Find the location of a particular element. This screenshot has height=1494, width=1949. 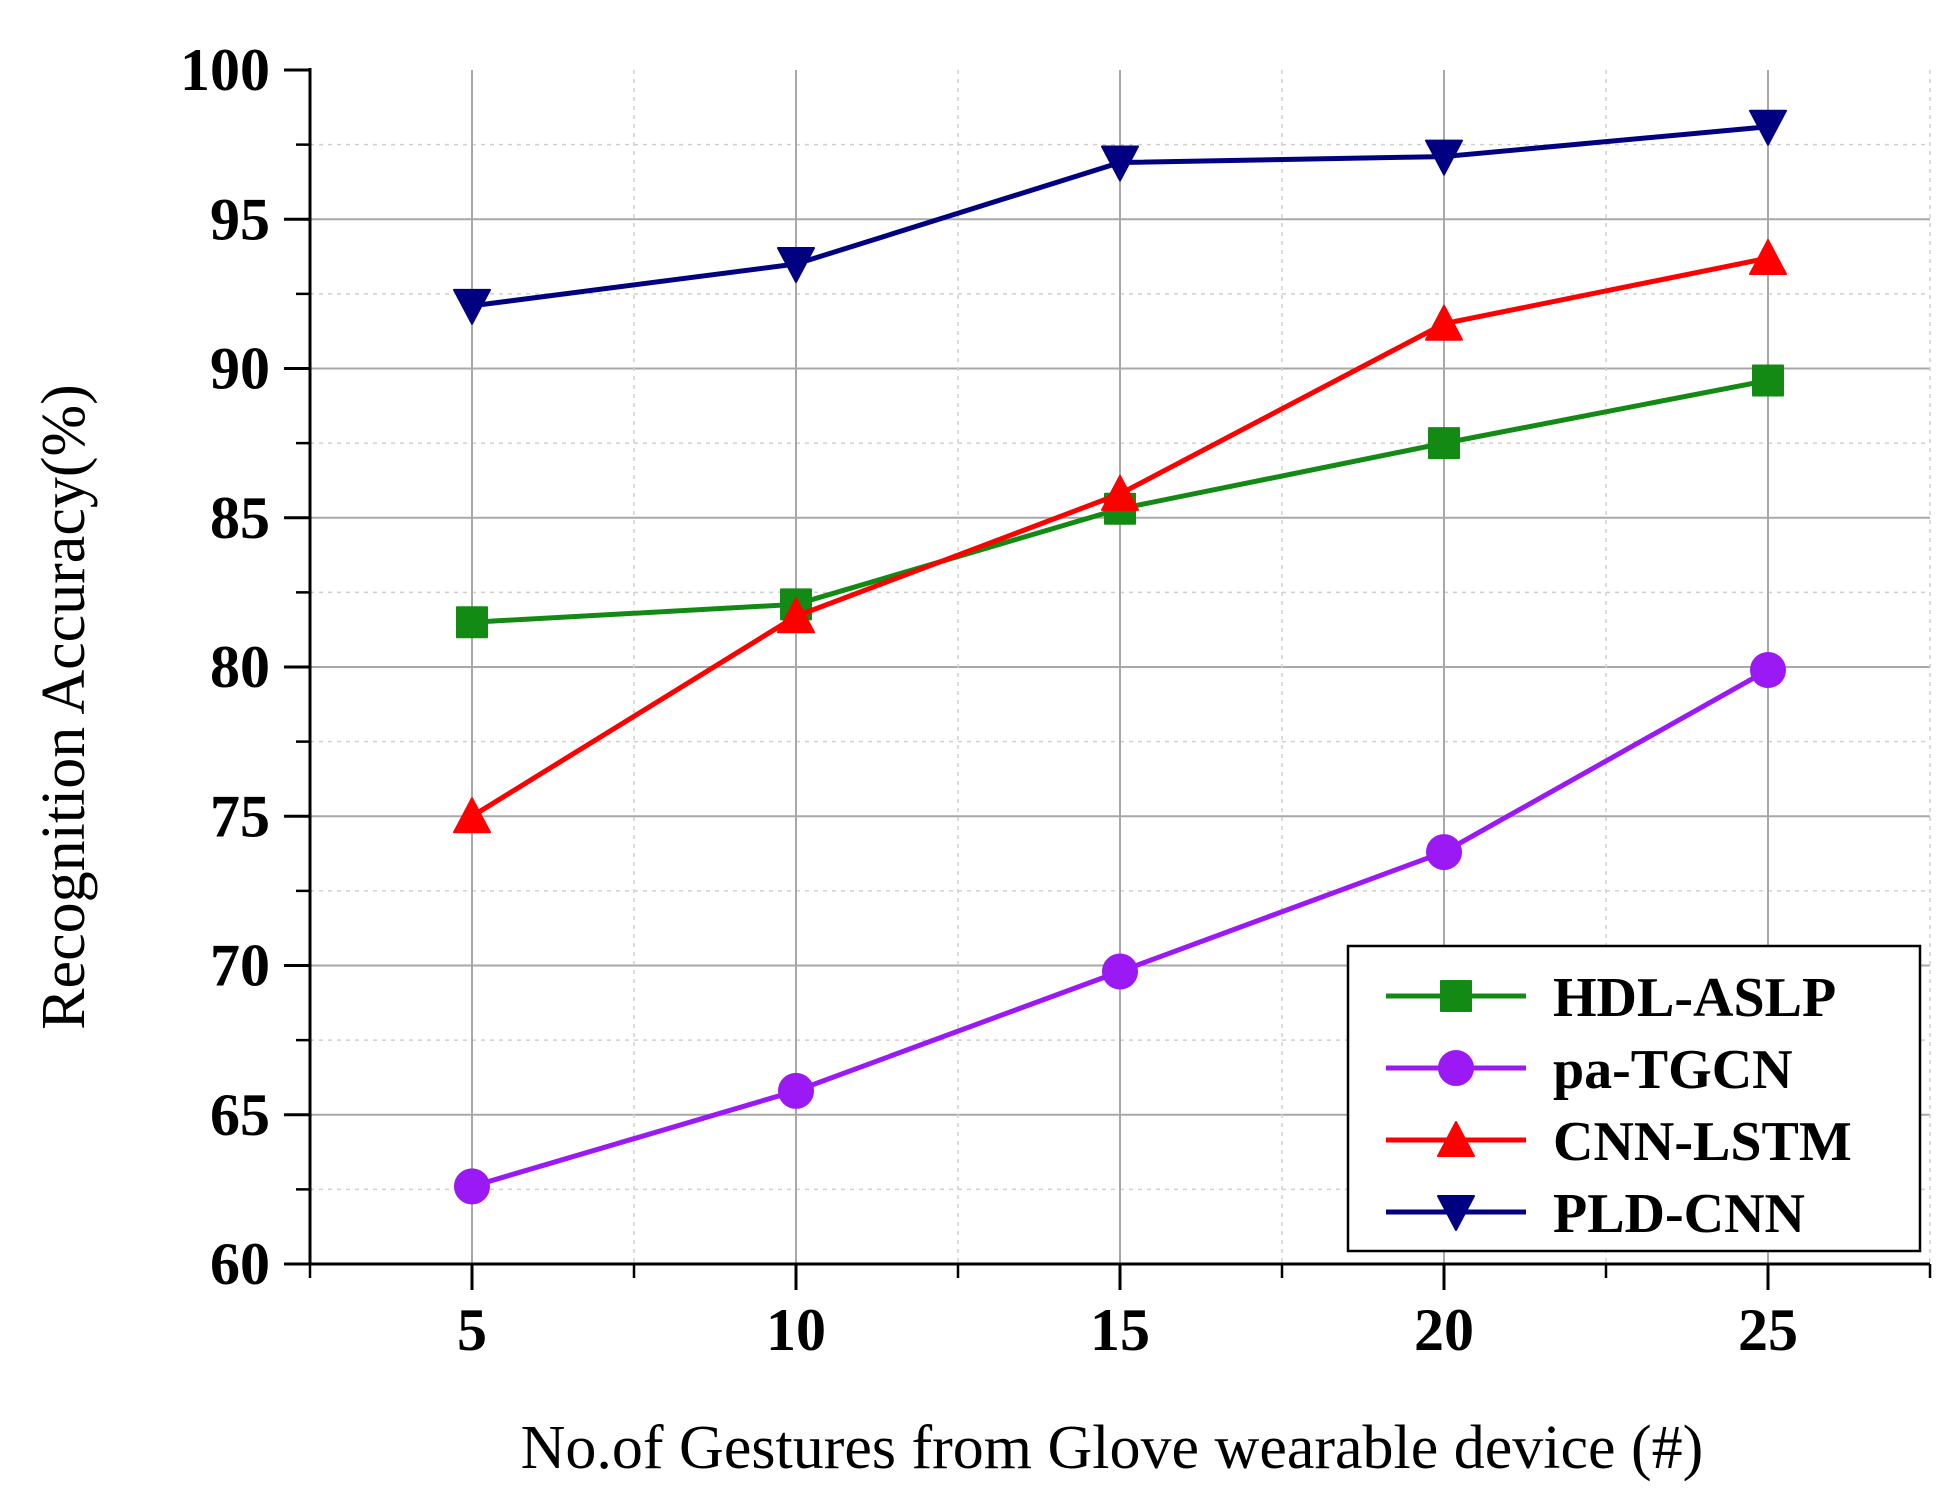

x-tick-label: 25 is located at coordinates (1768, 1330).